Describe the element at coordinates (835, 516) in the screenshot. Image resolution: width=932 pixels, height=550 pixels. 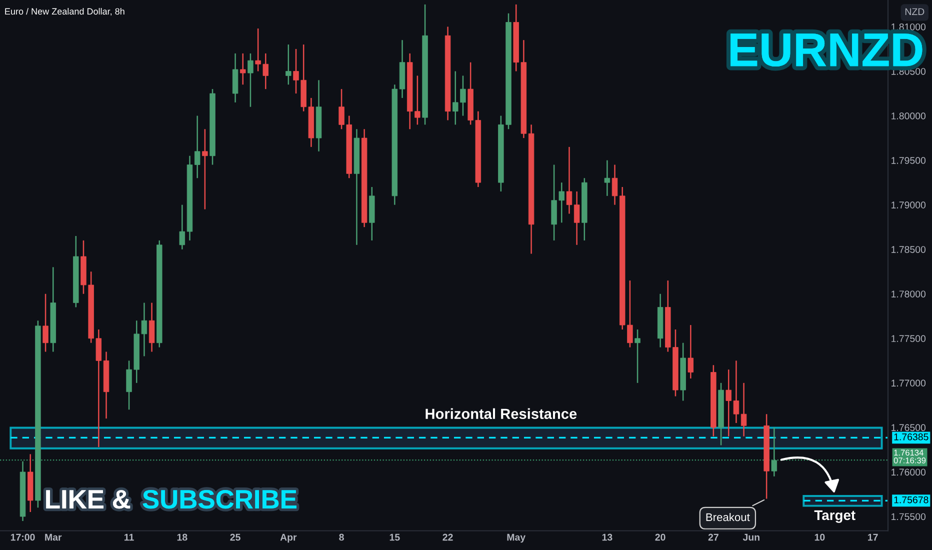
I see `annotation: Target` at that location.